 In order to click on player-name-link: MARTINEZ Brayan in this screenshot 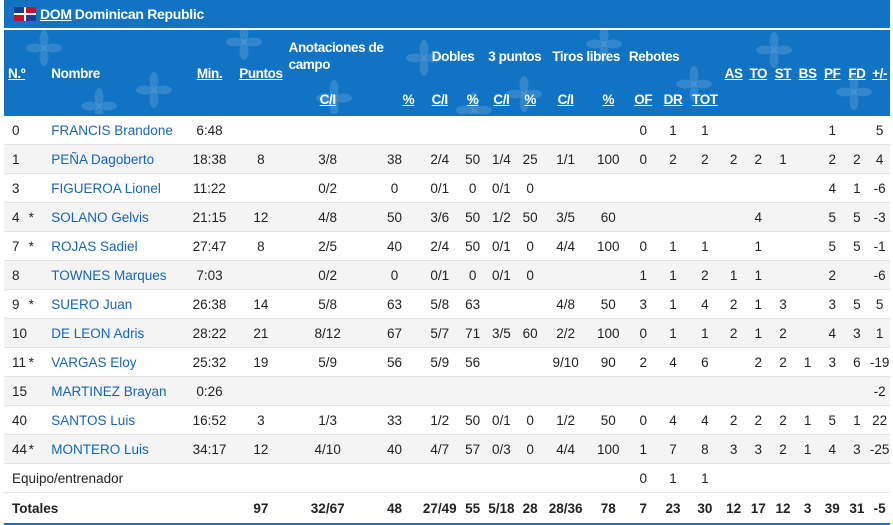, I will do `click(117, 391)`.